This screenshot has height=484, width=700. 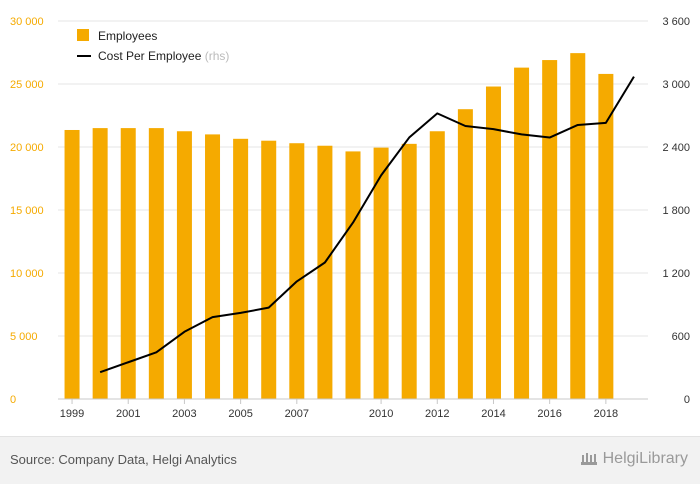 I want to click on x-tick-label: 2010, so click(x=381, y=414).